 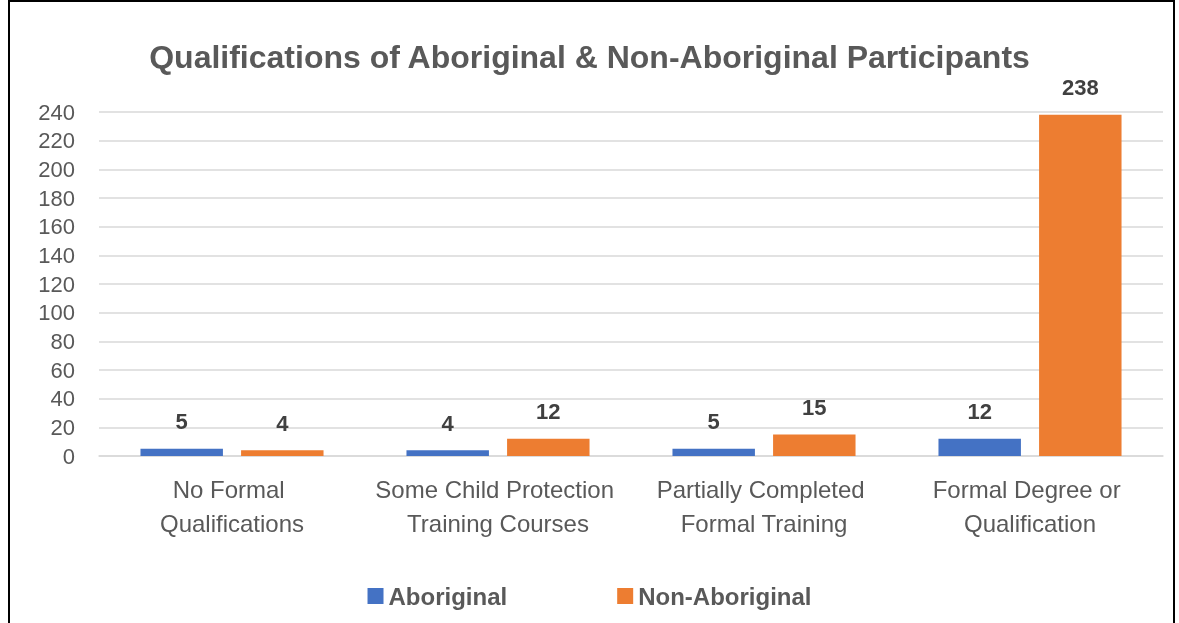 What do you see at coordinates (62, 427) in the screenshot?
I see `y-tick-label: 20` at bounding box center [62, 427].